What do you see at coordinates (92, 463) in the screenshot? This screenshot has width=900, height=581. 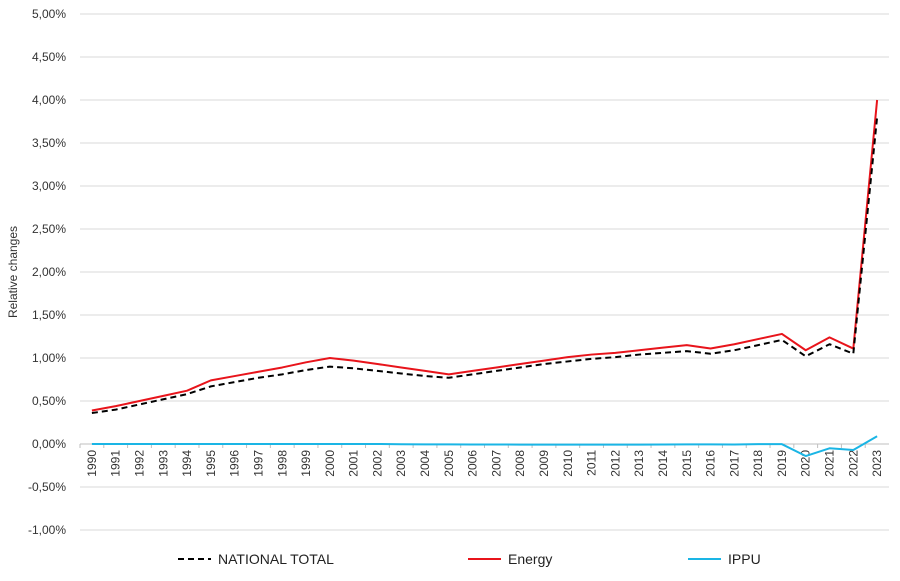 I see `x-tick-label: 1990` at bounding box center [92, 463].